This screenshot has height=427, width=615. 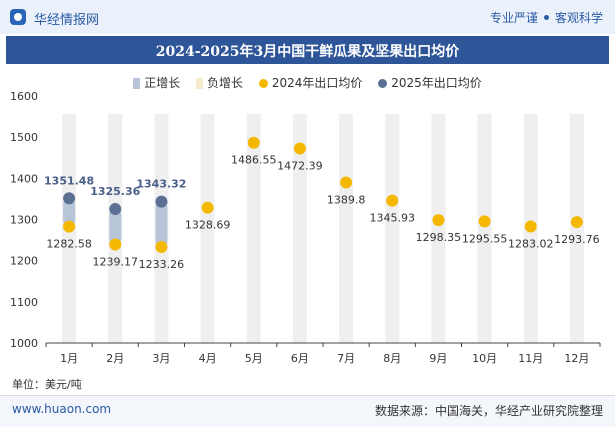 What do you see at coordinates (24, 137) in the screenshot?
I see `y-tick-label: 1500` at bounding box center [24, 137].